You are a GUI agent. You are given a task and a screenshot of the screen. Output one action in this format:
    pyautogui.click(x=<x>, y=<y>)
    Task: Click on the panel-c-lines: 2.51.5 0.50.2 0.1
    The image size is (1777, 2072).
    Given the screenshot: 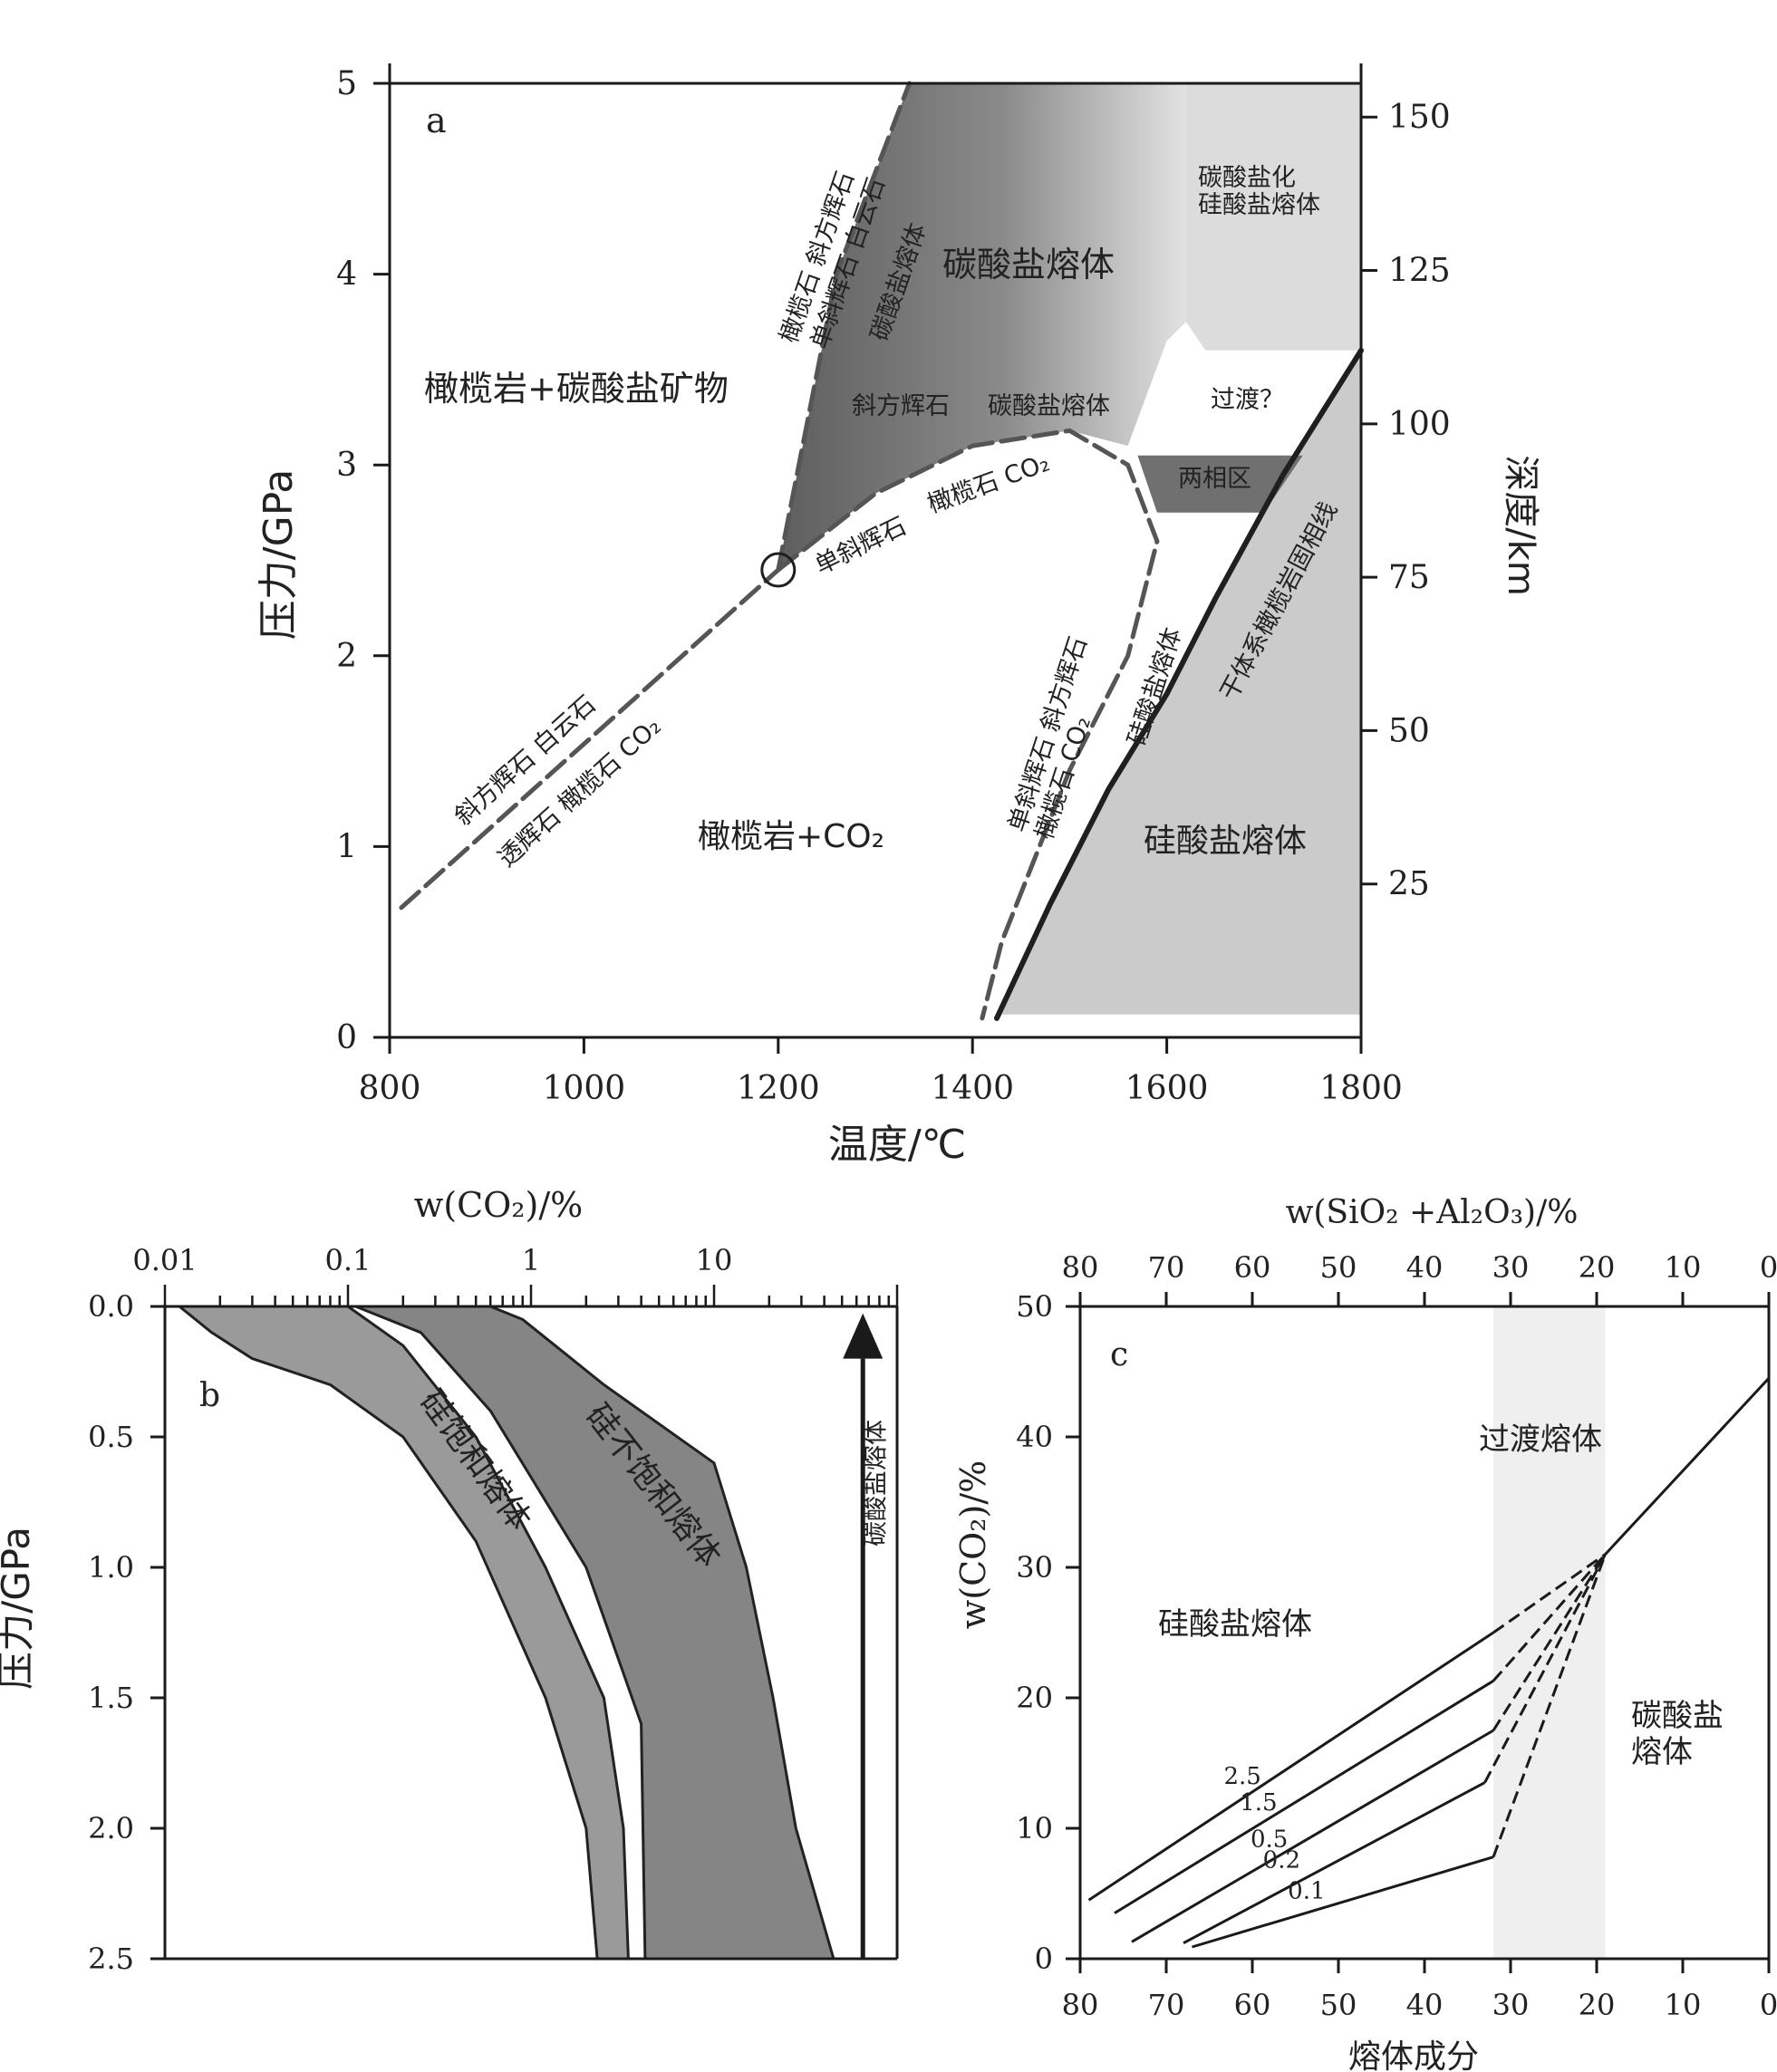 What is the action you would take?
    pyautogui.click(x=1429, y=1663)
    